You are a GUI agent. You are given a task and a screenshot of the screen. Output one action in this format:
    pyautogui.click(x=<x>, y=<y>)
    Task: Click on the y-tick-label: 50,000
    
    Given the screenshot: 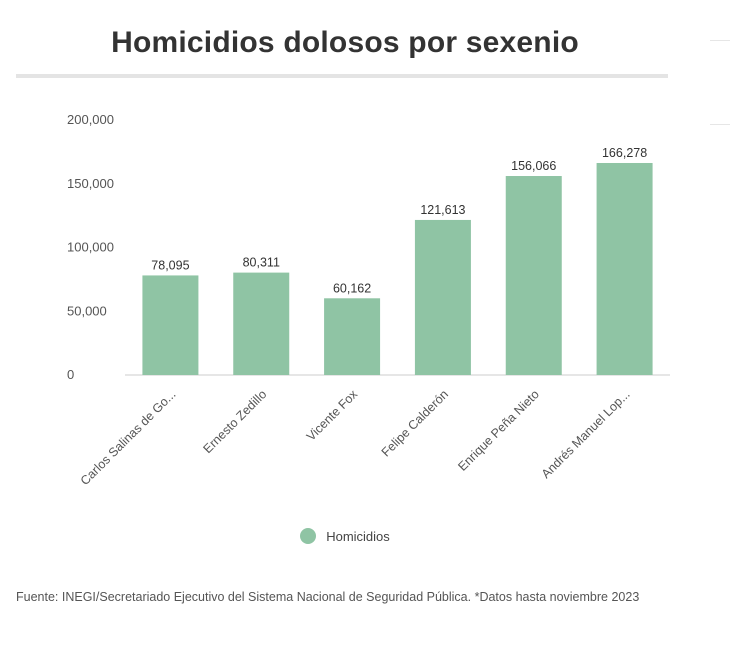 What is the action you would take?
    pyautogui.click(x=87, y=310)
    